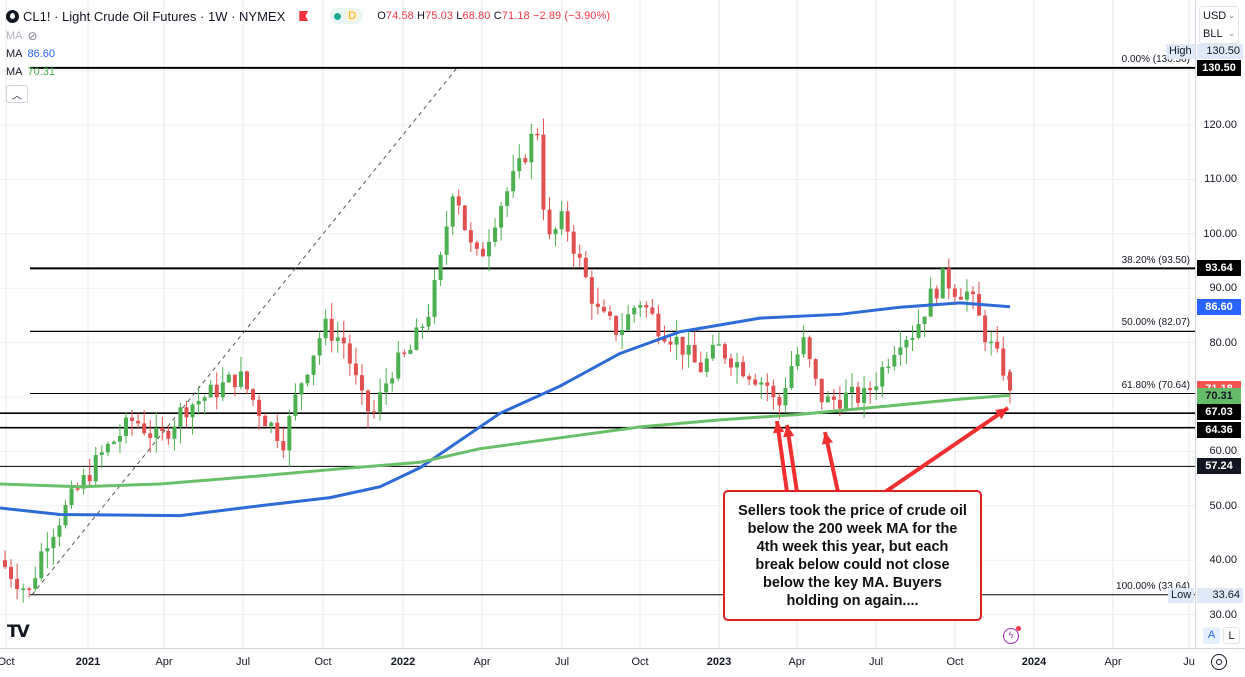 This screenshot has width=1245, height=677. I want to click on tradingview-logo: TV, so click(18, 632).